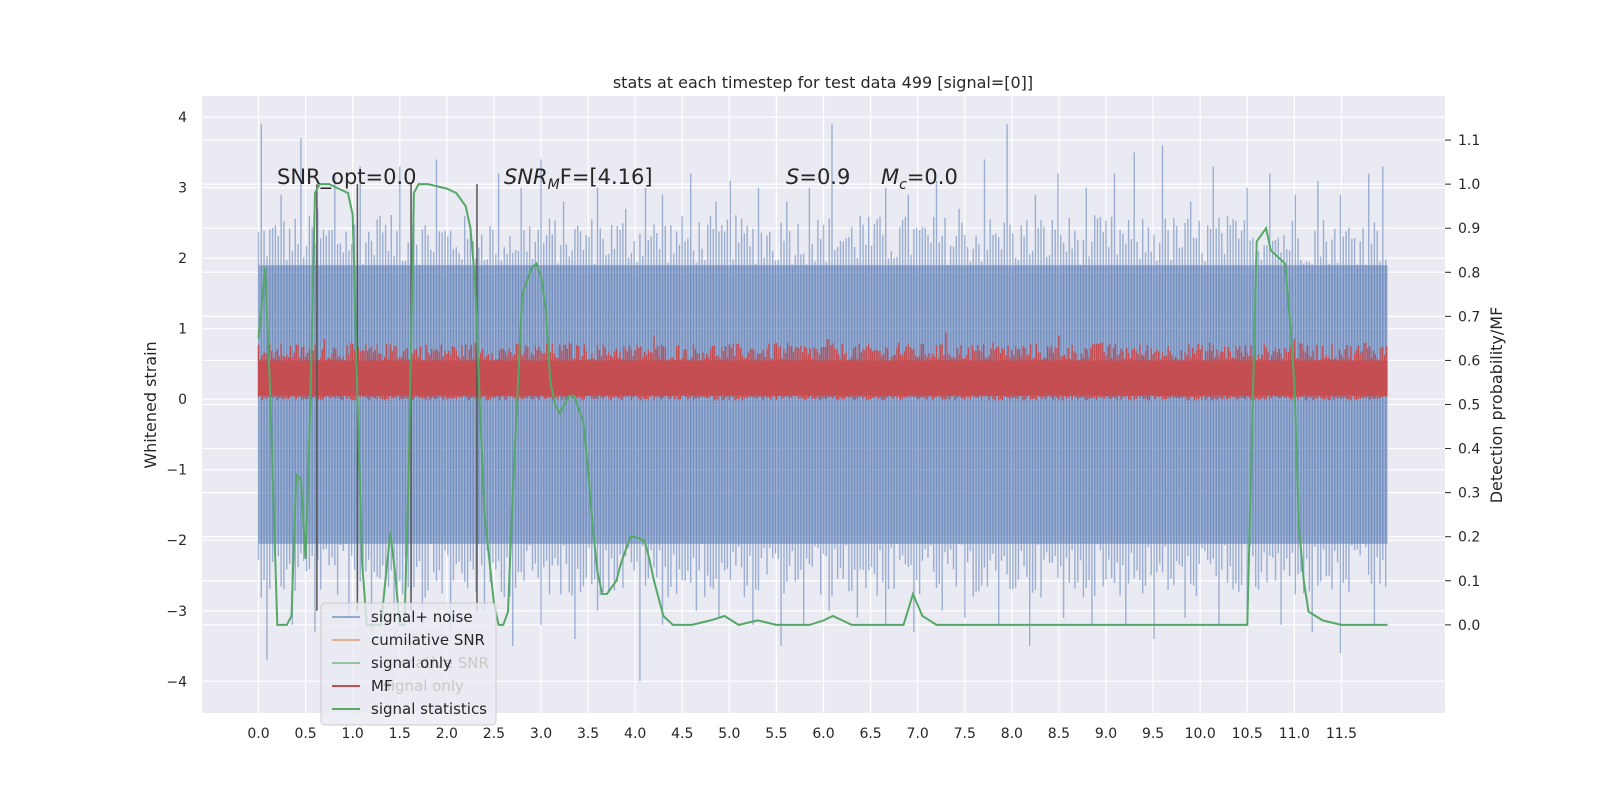 Image resolution: width=1600 pixels, height=800 pixels. I want to click on x-tick-label: 11.0, so click(1294, 734).